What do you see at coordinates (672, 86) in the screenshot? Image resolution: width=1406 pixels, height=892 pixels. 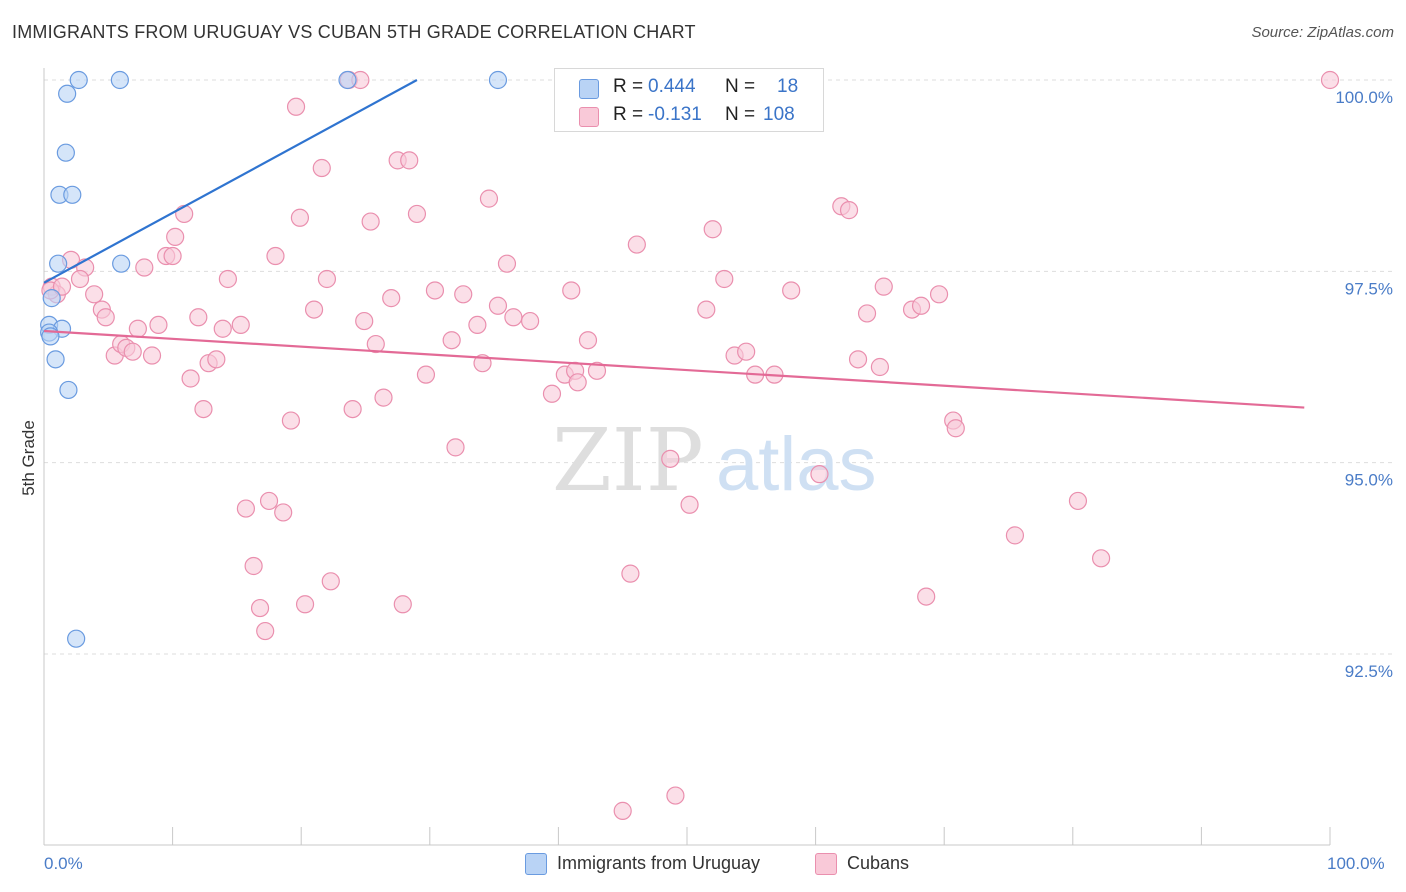 I see `legend-r-value: 0.444` at bounding box center [672, 86].